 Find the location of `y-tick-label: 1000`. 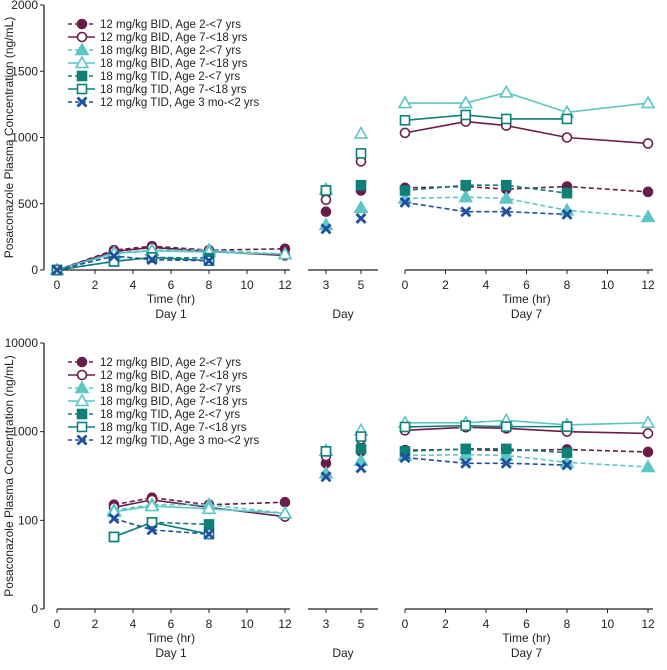

y-tick-label: 1000 is located at coordinates (24, 432).